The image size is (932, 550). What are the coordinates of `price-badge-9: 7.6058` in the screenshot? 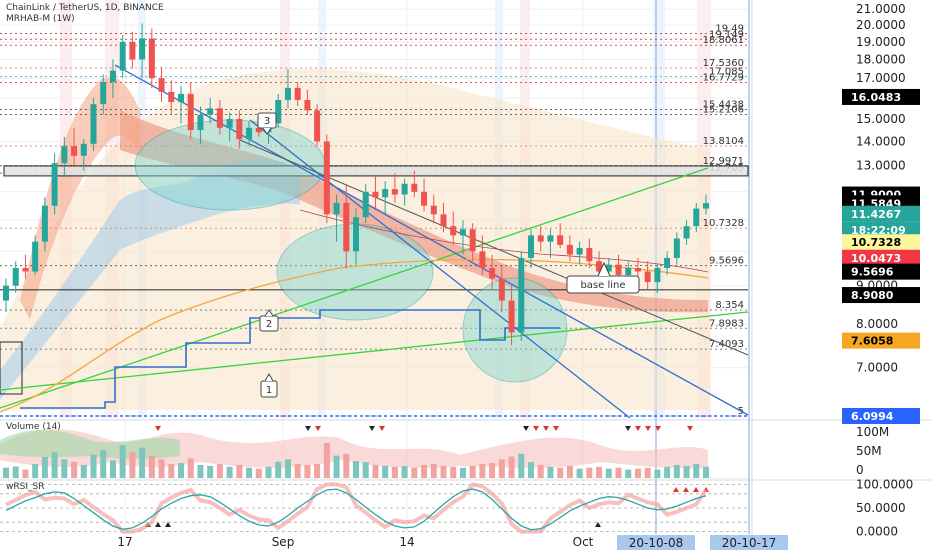 It's located at (872, 341).